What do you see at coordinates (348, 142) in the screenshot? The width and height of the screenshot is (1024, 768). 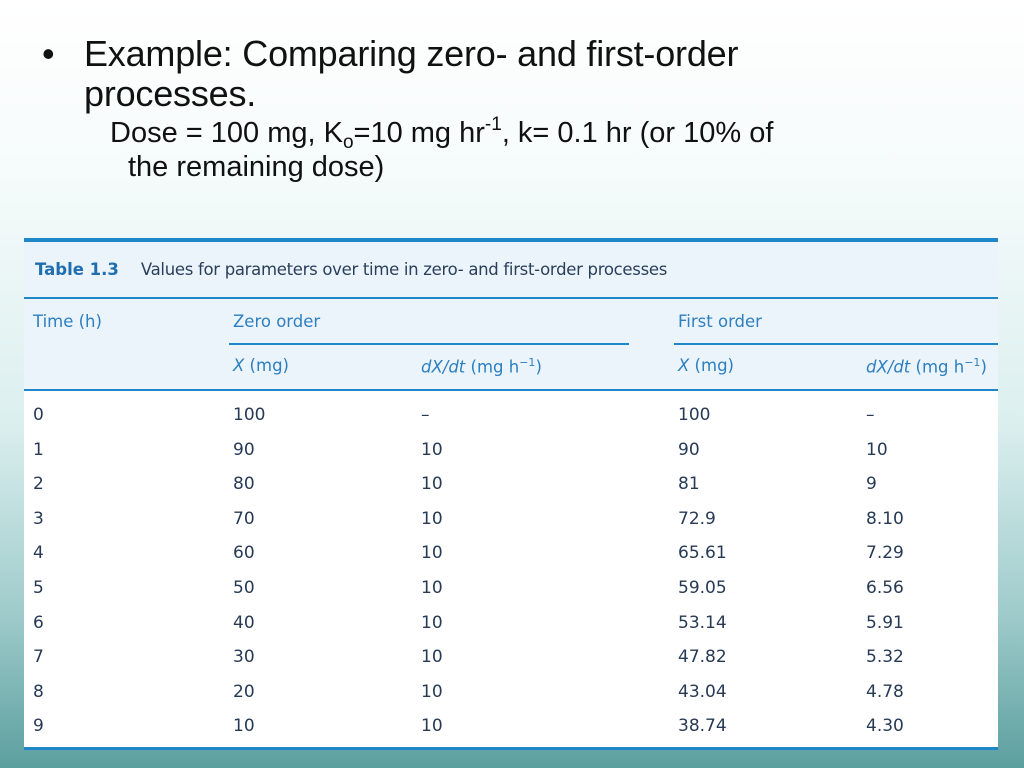 I see `ko-subscript: o` at bounding box center [348, 142].